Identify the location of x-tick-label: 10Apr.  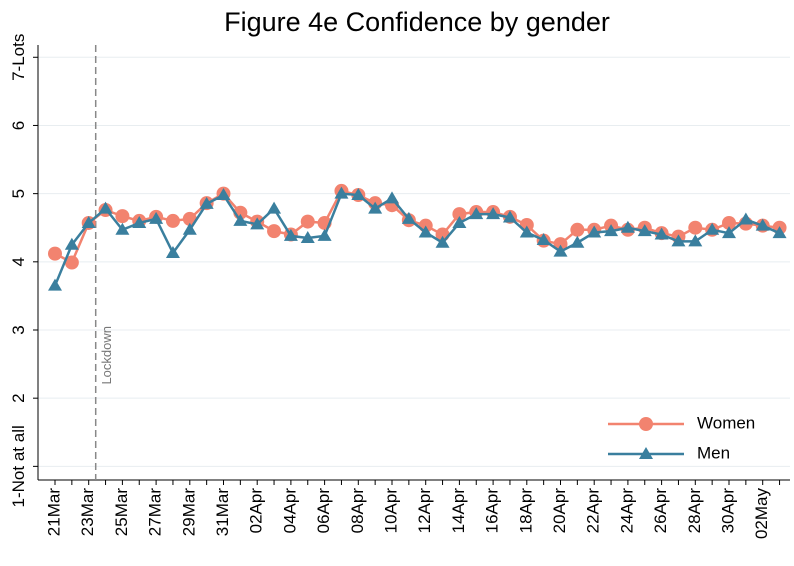
(390, 511).